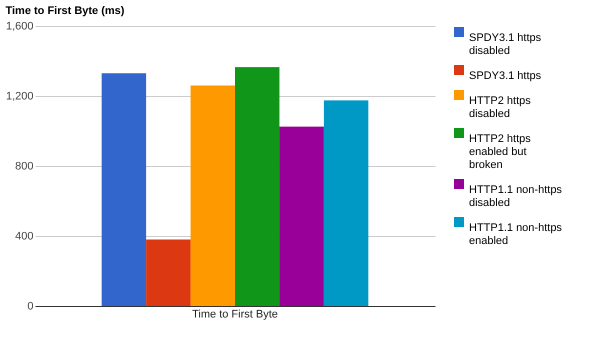 The width and height of the screenshot is (589, 348). Describe the element at coordinates (505, 44) in the screenshot. I see `legend-label: SPDY3.1 https disabled` at that location.